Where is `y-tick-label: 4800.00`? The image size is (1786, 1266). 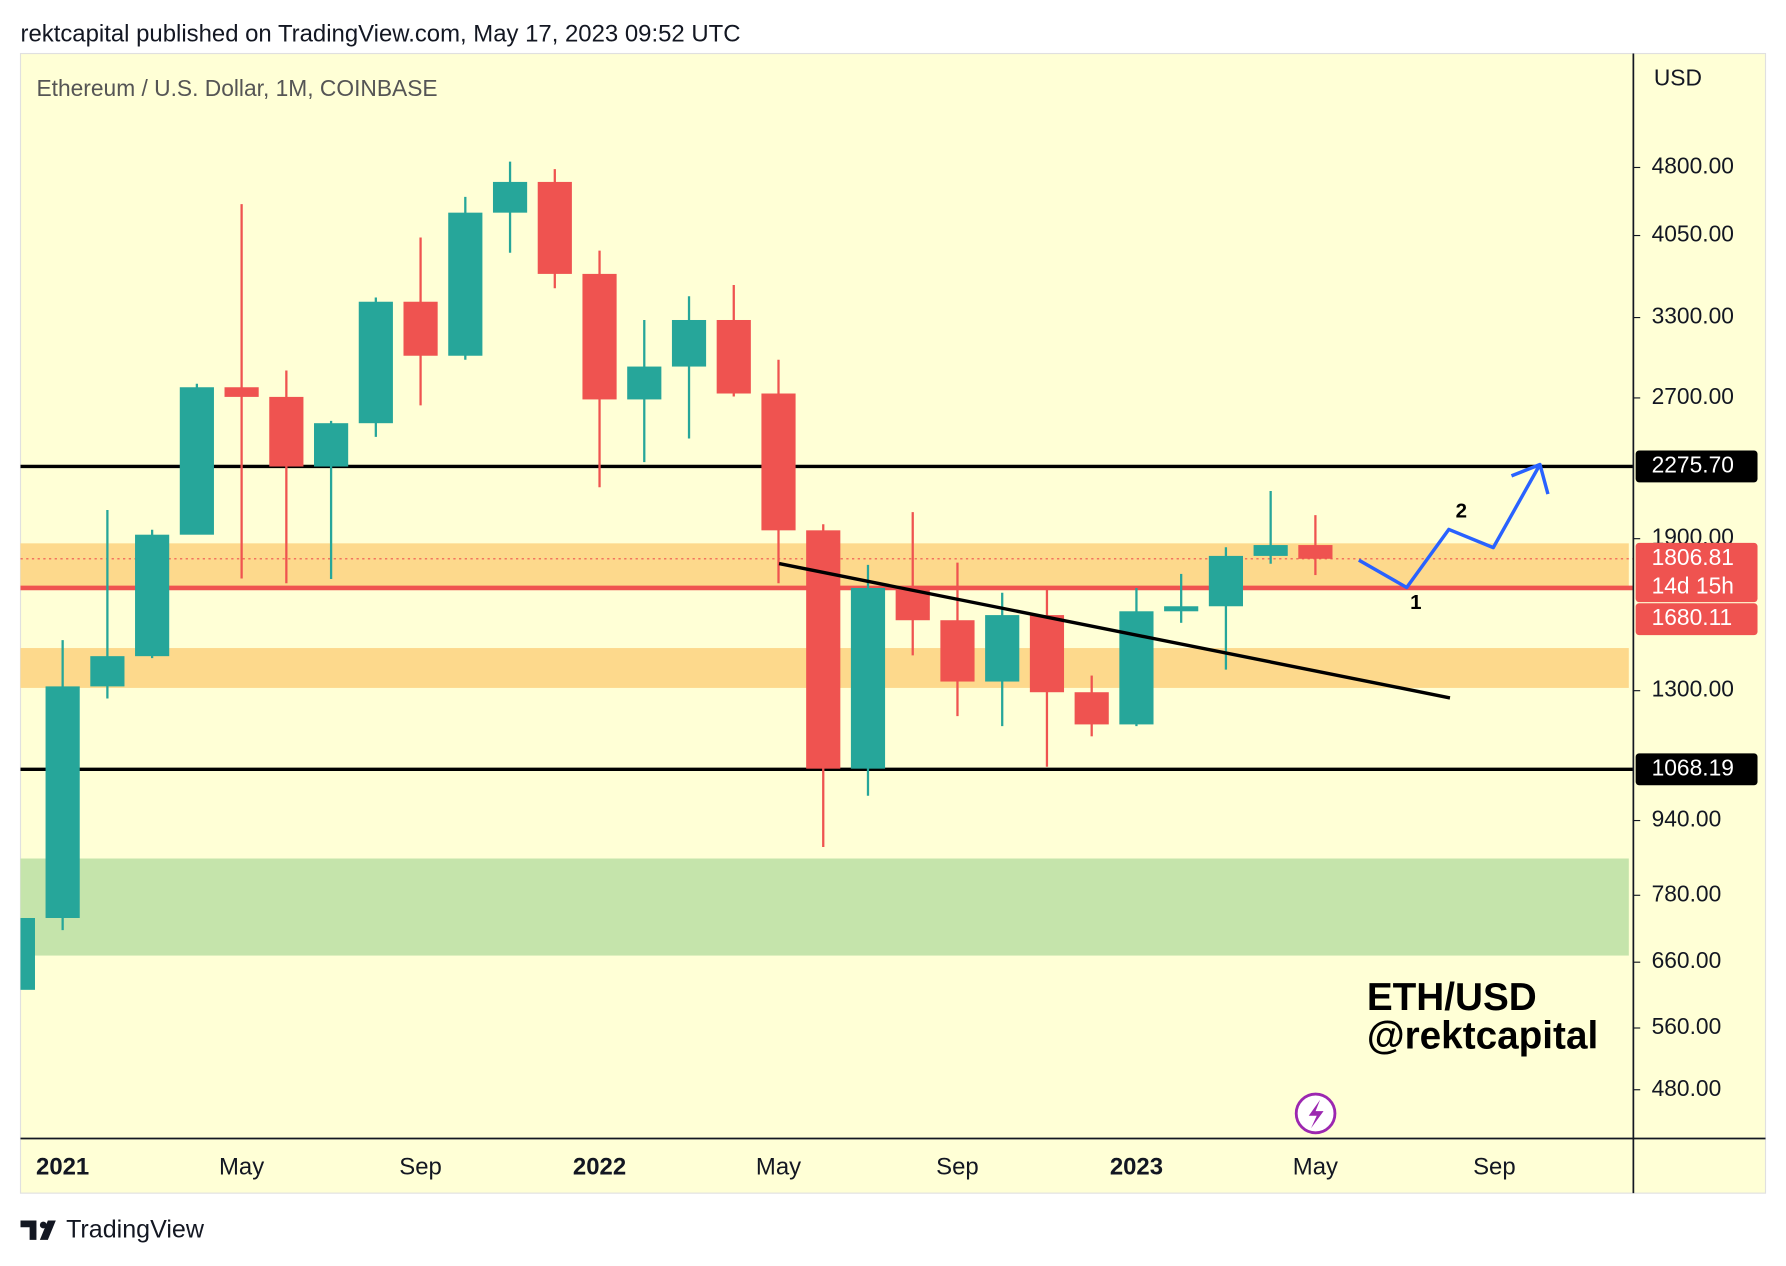 y-tick-label: 4800.00 is located at coordinates (1693, 166).